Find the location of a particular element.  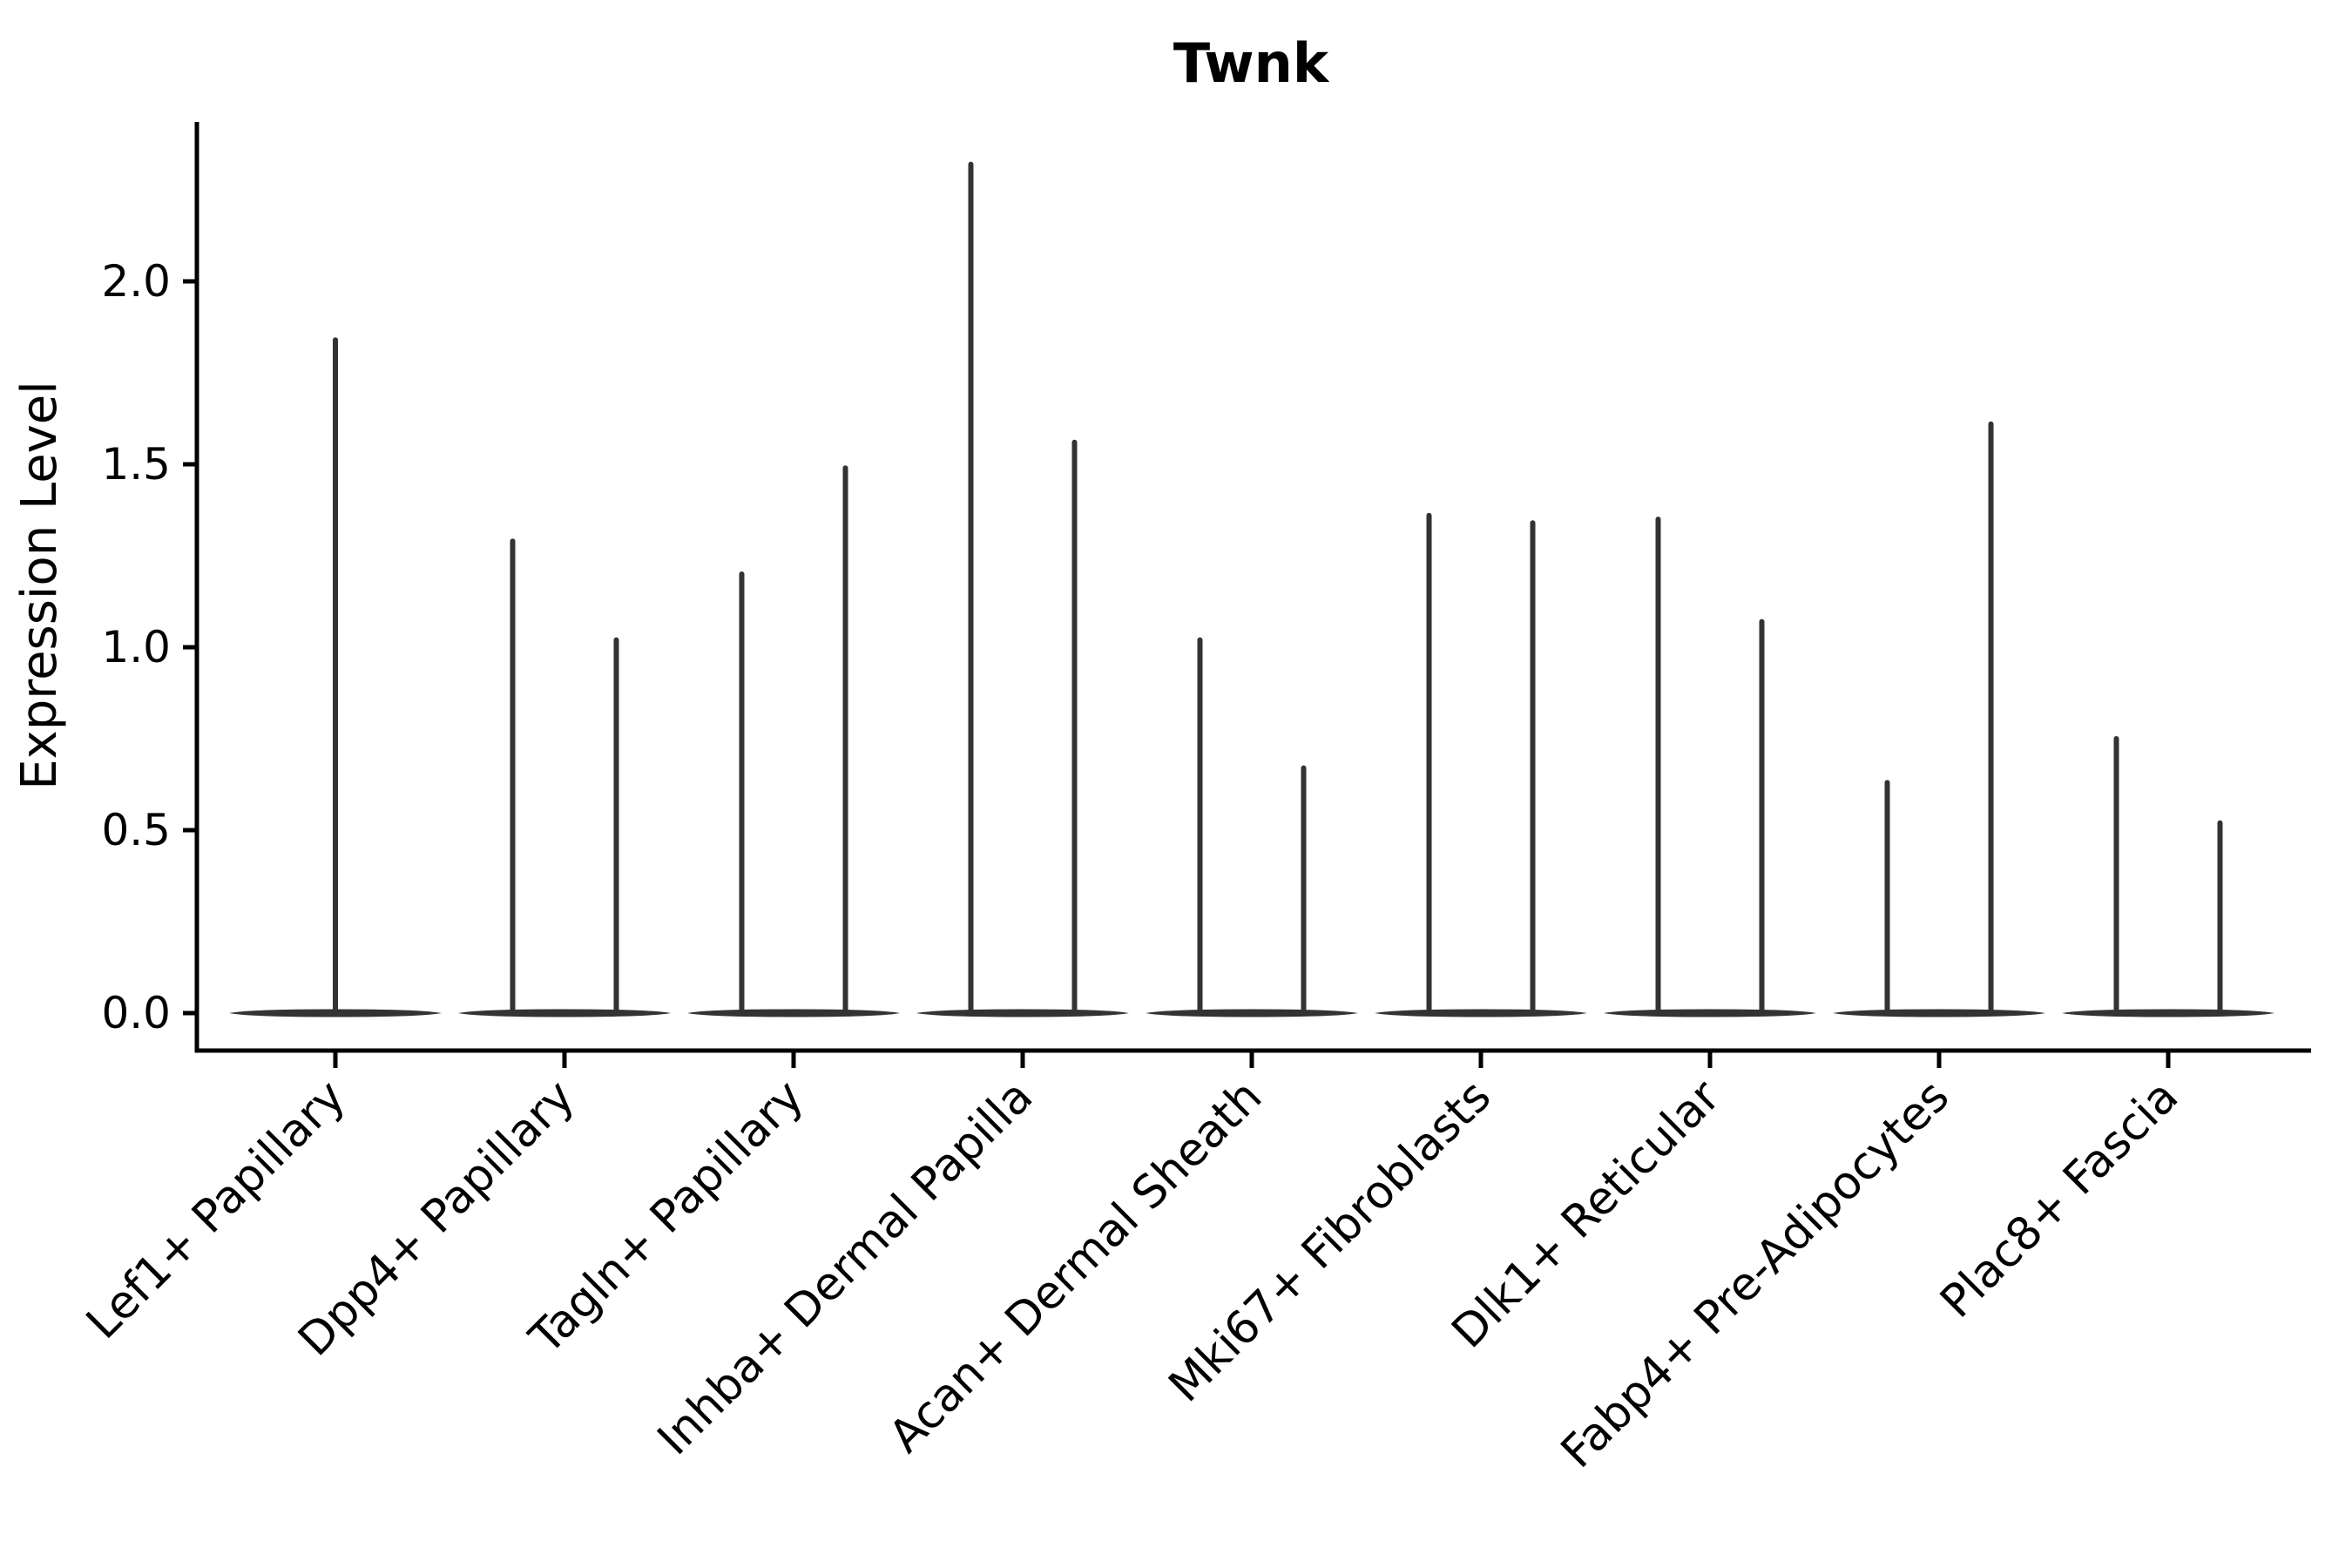

x-tick-label: Plac8+ Fascia is located at coordinates (2059, 1199).